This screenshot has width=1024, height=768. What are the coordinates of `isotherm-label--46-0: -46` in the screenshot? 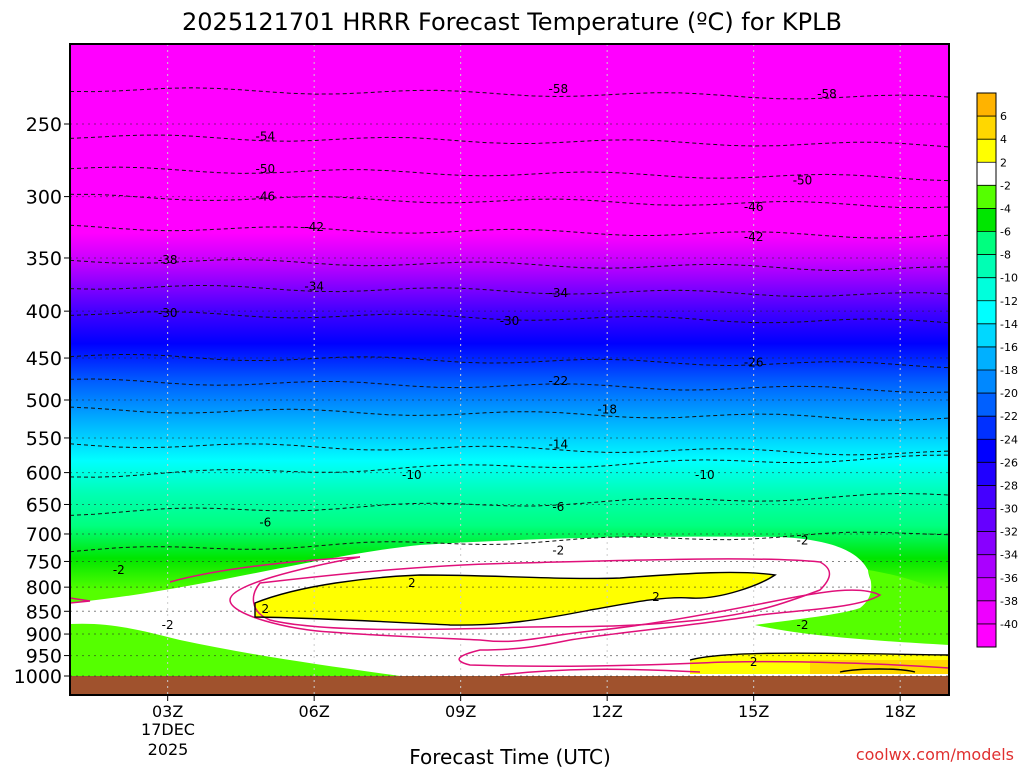 It's located at (266, 197).